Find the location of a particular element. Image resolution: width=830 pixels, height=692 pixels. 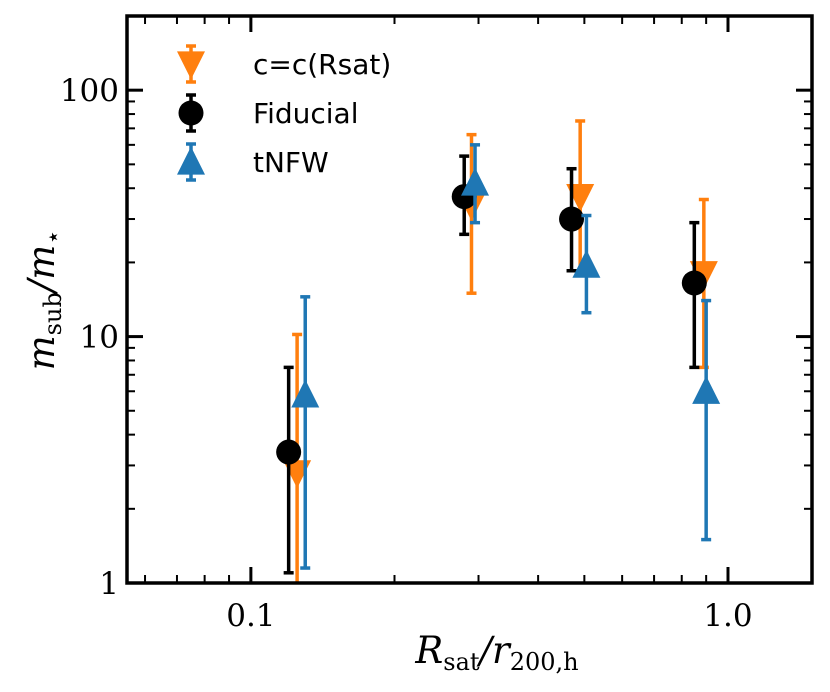

legend-label: Fiducial is located at coordinates (305, 113).